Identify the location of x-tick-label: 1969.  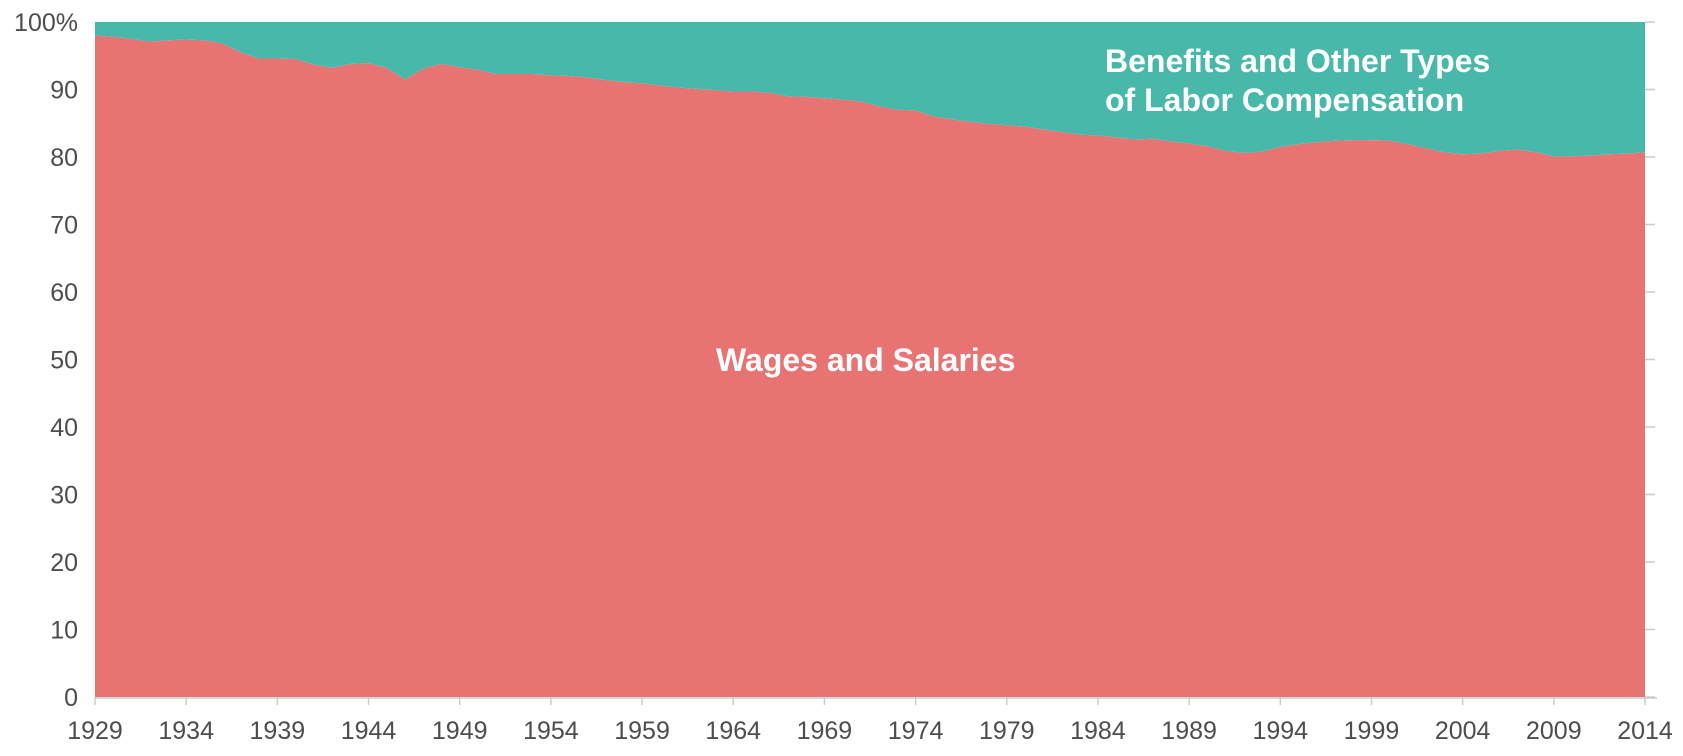
(825, 731).